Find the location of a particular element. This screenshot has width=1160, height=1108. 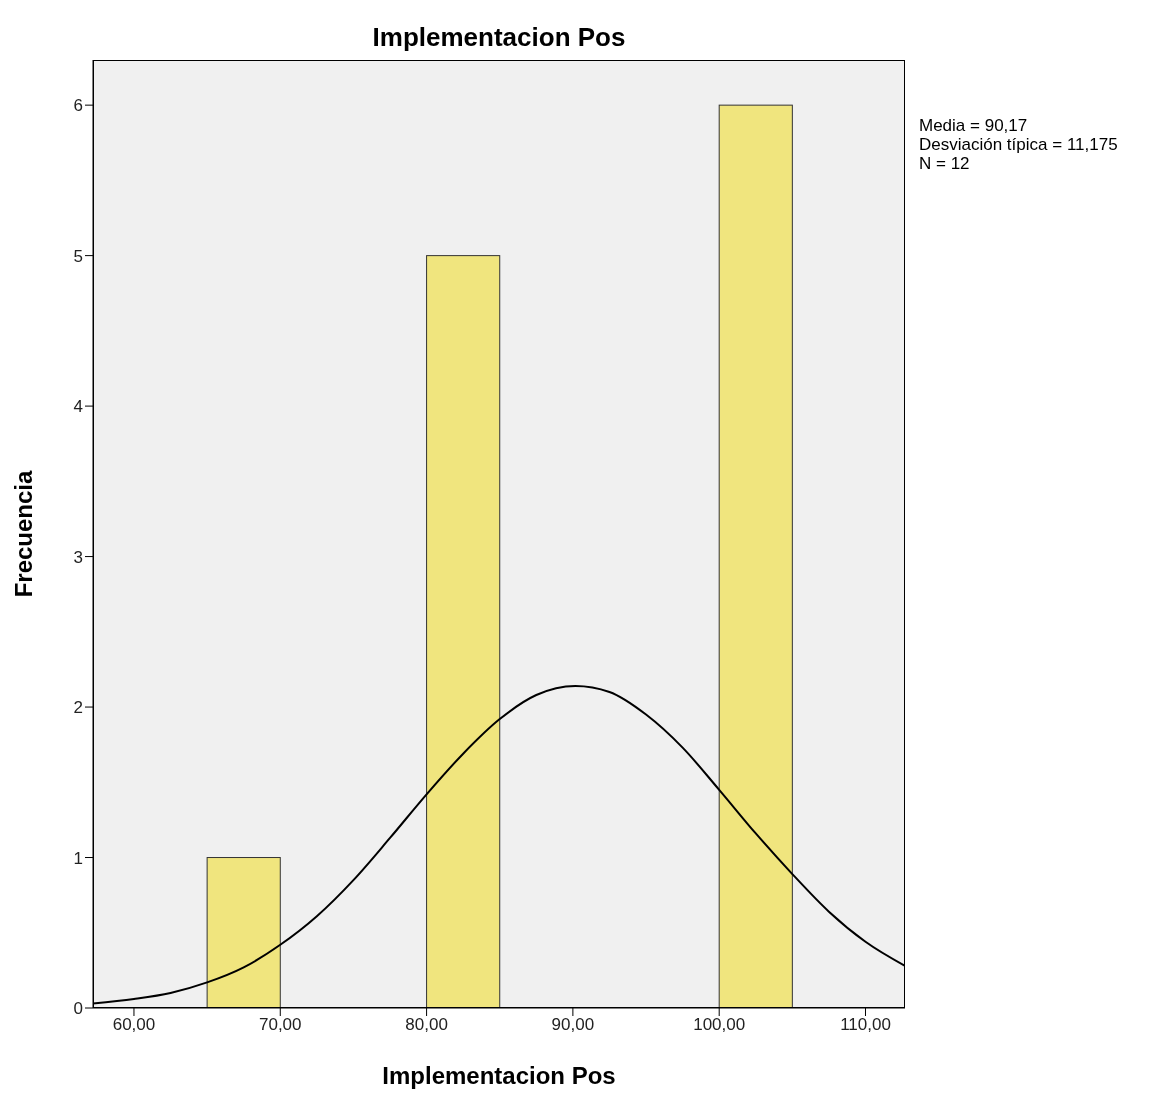

y-tick-label: 4 is located at coordinates (78, 407).